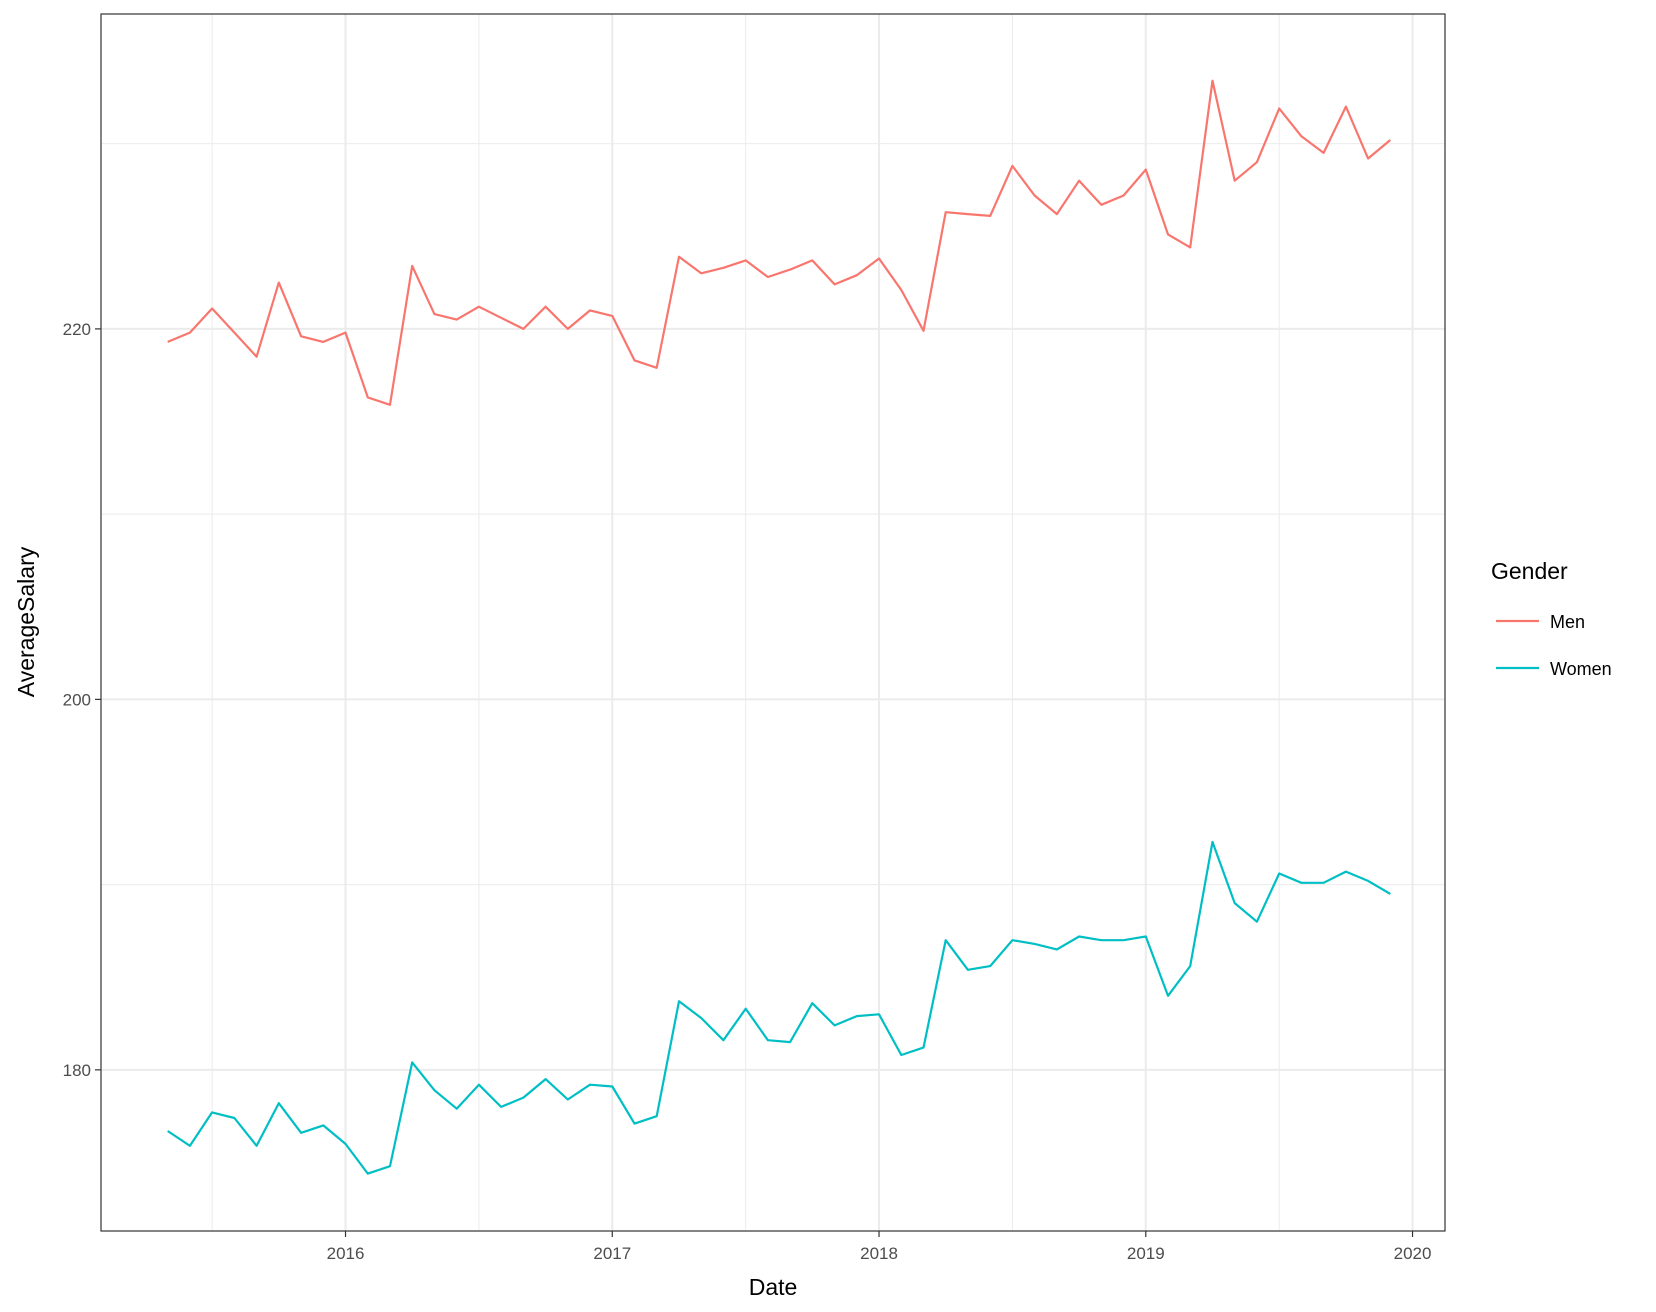  I want to click on y-tick-label: 180, so click(77, 1070).